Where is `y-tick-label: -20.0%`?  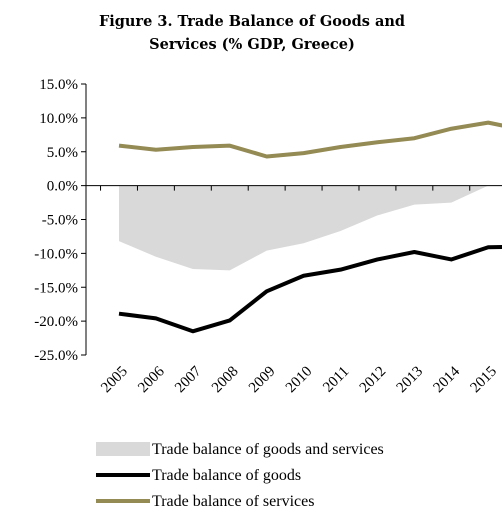 y-tick-label: -20.0% is located at coordinates (56, 322).